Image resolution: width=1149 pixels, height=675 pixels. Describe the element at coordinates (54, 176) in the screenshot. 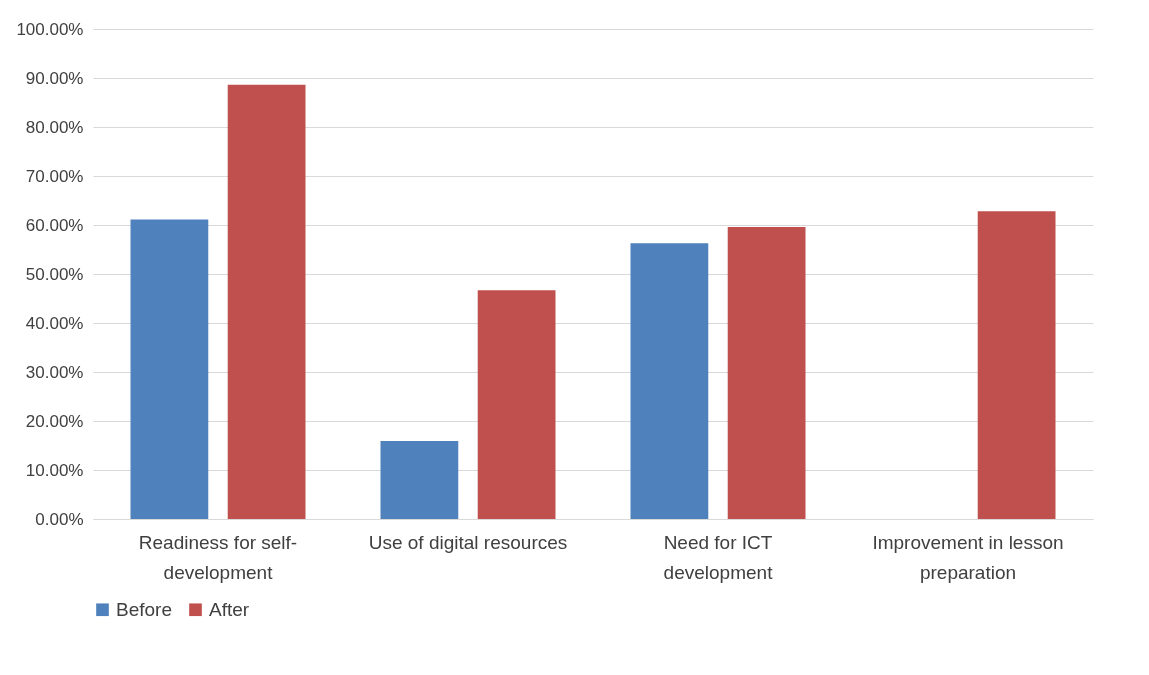

I see `y-tick-label: 70.00%` at that location.